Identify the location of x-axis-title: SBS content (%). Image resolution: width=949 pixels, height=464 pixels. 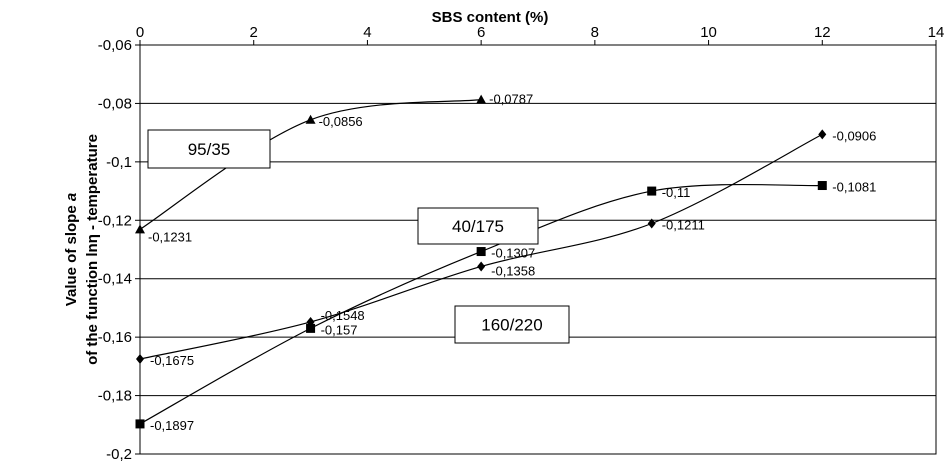
(490, 17).